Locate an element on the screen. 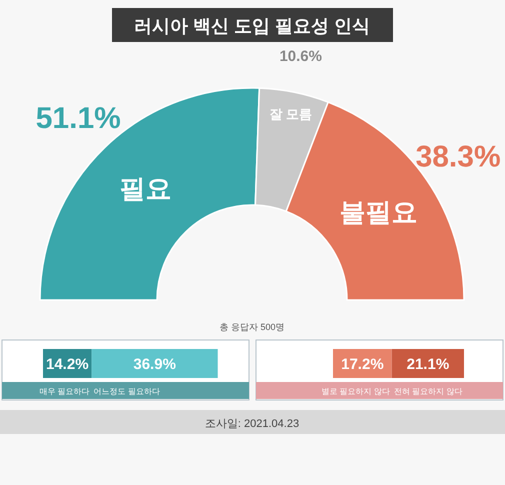 The height and width of the screenshot is (485, 505). series-label: 별로 필요하지 않다 is located at coordinates (355, 391).